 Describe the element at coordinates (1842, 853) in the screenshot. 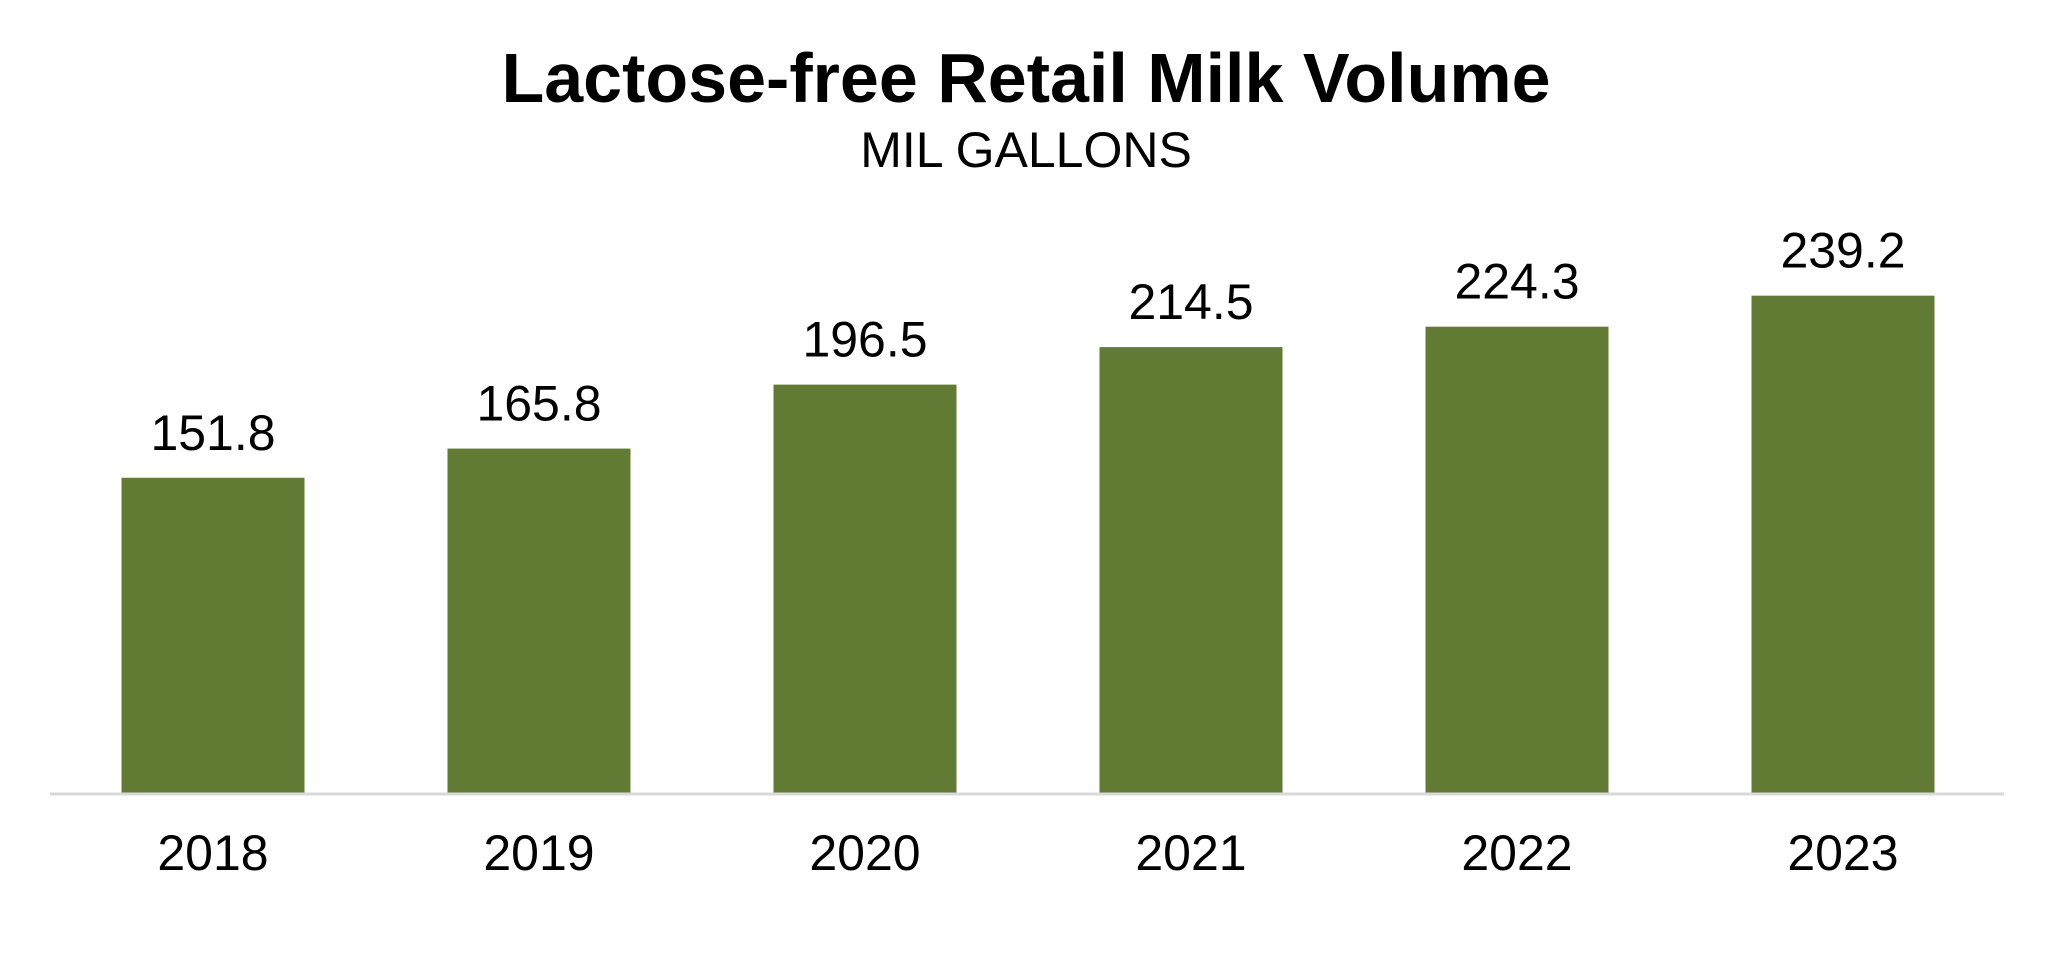

I see `x-tick-label-2023: 2023` at that location.